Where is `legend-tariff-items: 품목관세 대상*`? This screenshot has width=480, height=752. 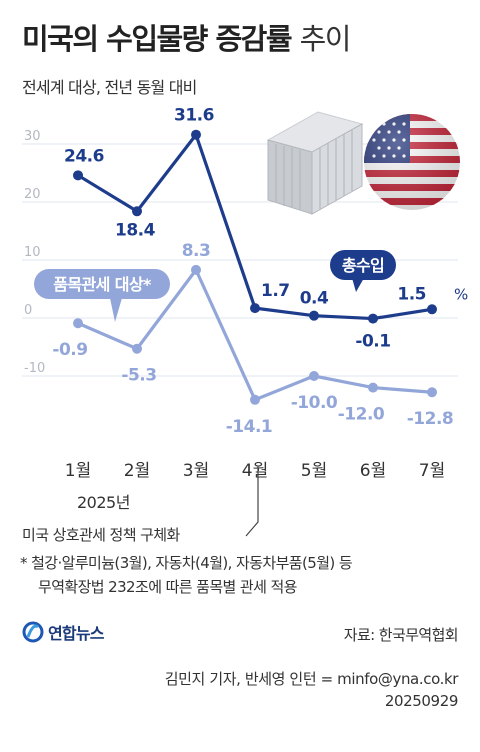 legend-tariff-items: 품목관세 대상* is located at coordinates (102, 295).